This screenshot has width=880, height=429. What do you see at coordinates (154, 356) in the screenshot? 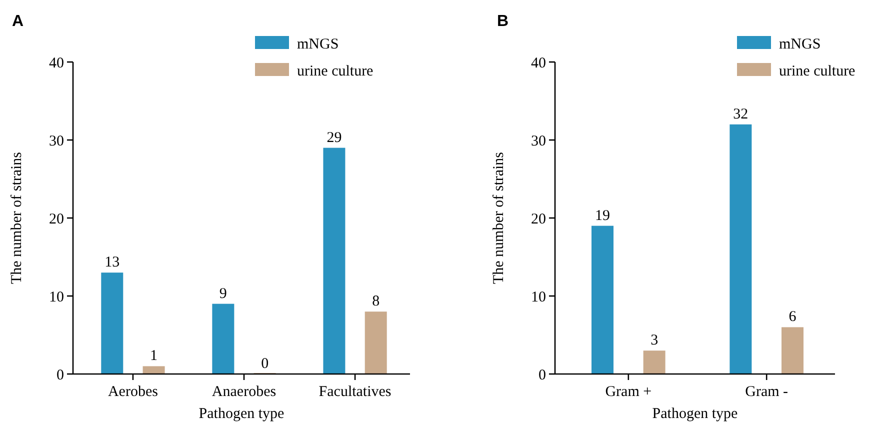
I see `data-label: 1` at bounding box center [154, 356].